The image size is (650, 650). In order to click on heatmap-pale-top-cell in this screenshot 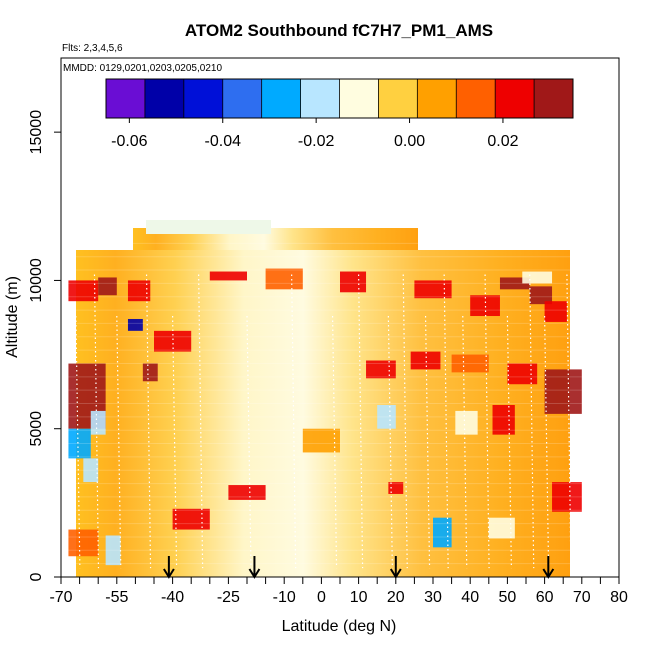, I will do `click(208, 227)`.